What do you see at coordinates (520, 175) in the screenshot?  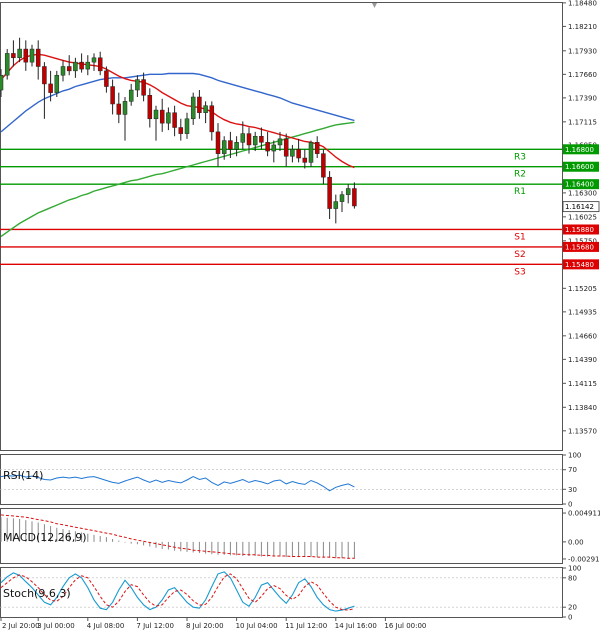 I see `level-name-r2: R2` at bounding box center [520, 175].